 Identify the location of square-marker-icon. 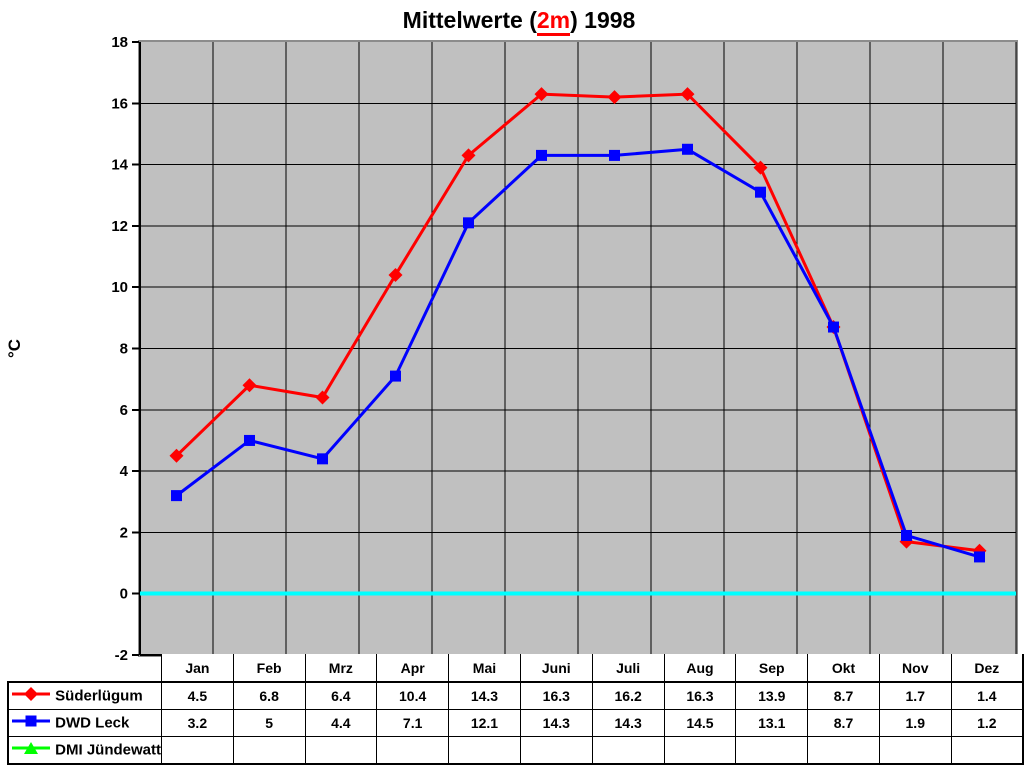
(31, 721).